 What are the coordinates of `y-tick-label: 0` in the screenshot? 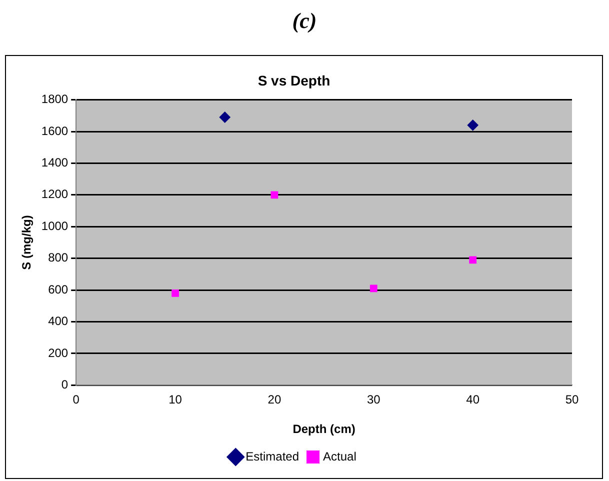 It's located at (64, 385).